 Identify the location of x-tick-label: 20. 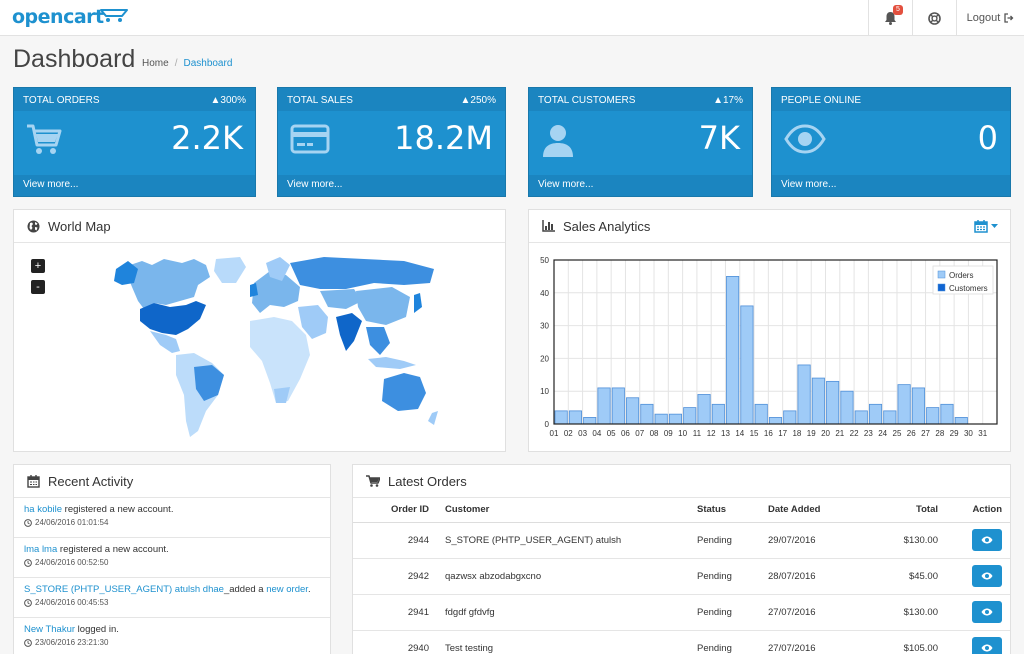
(825, 433).